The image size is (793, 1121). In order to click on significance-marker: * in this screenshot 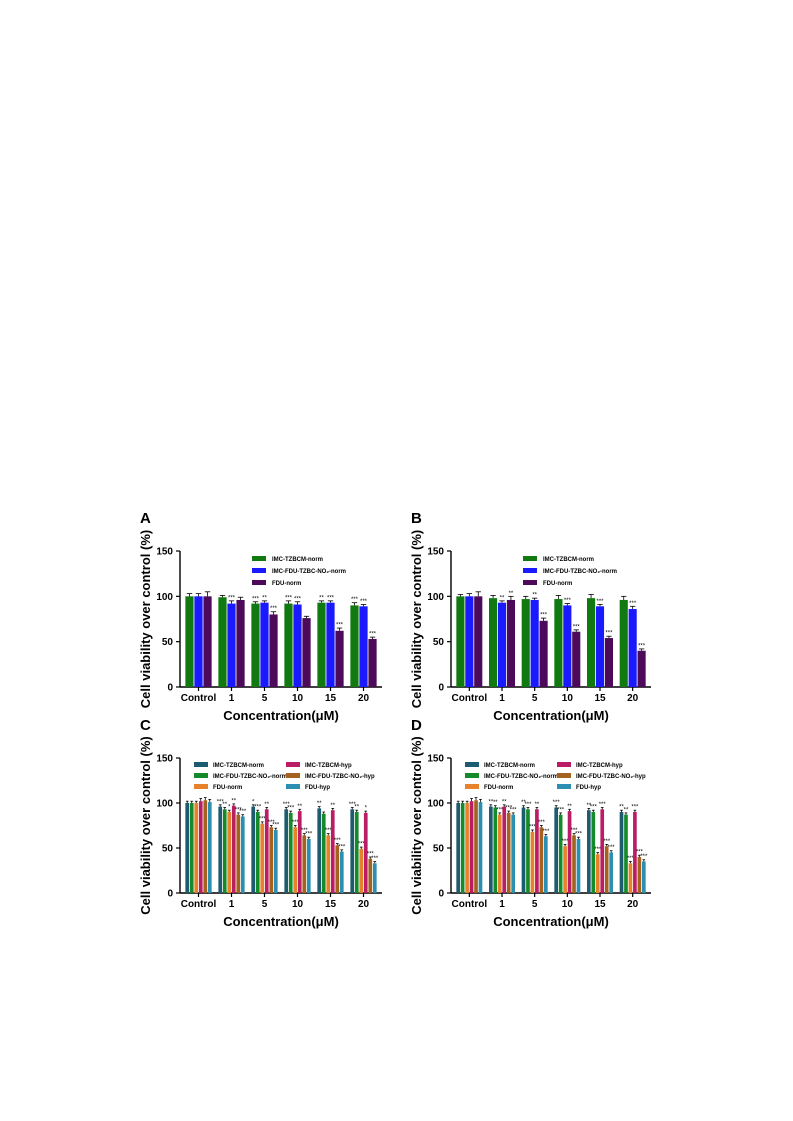, I will do `click(253, 802)`.